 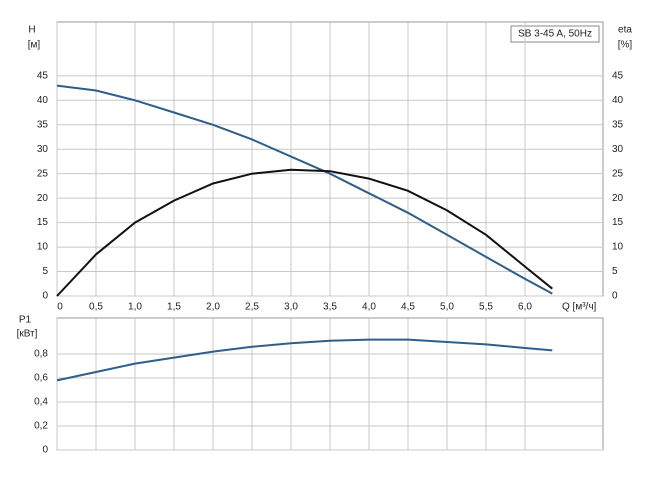 I want to click on x-tick-label: 1,0, so click(x=135, y=307).